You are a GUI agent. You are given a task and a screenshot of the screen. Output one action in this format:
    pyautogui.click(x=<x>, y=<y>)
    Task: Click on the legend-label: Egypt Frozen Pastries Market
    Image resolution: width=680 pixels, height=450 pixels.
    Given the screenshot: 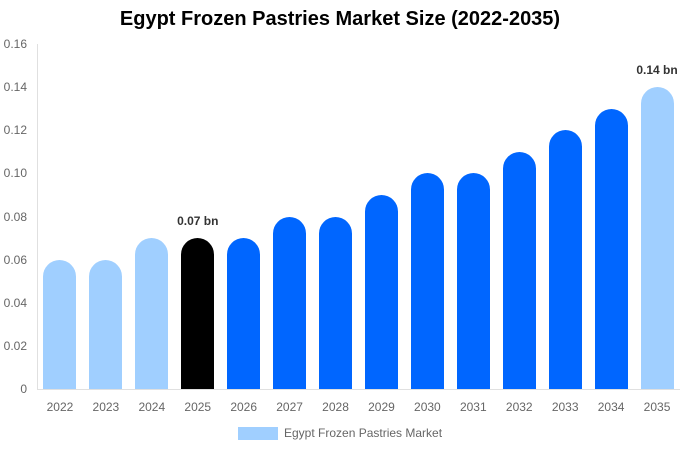 What is the action you would take?
    pyautogui.click(x=363, y=433)
    